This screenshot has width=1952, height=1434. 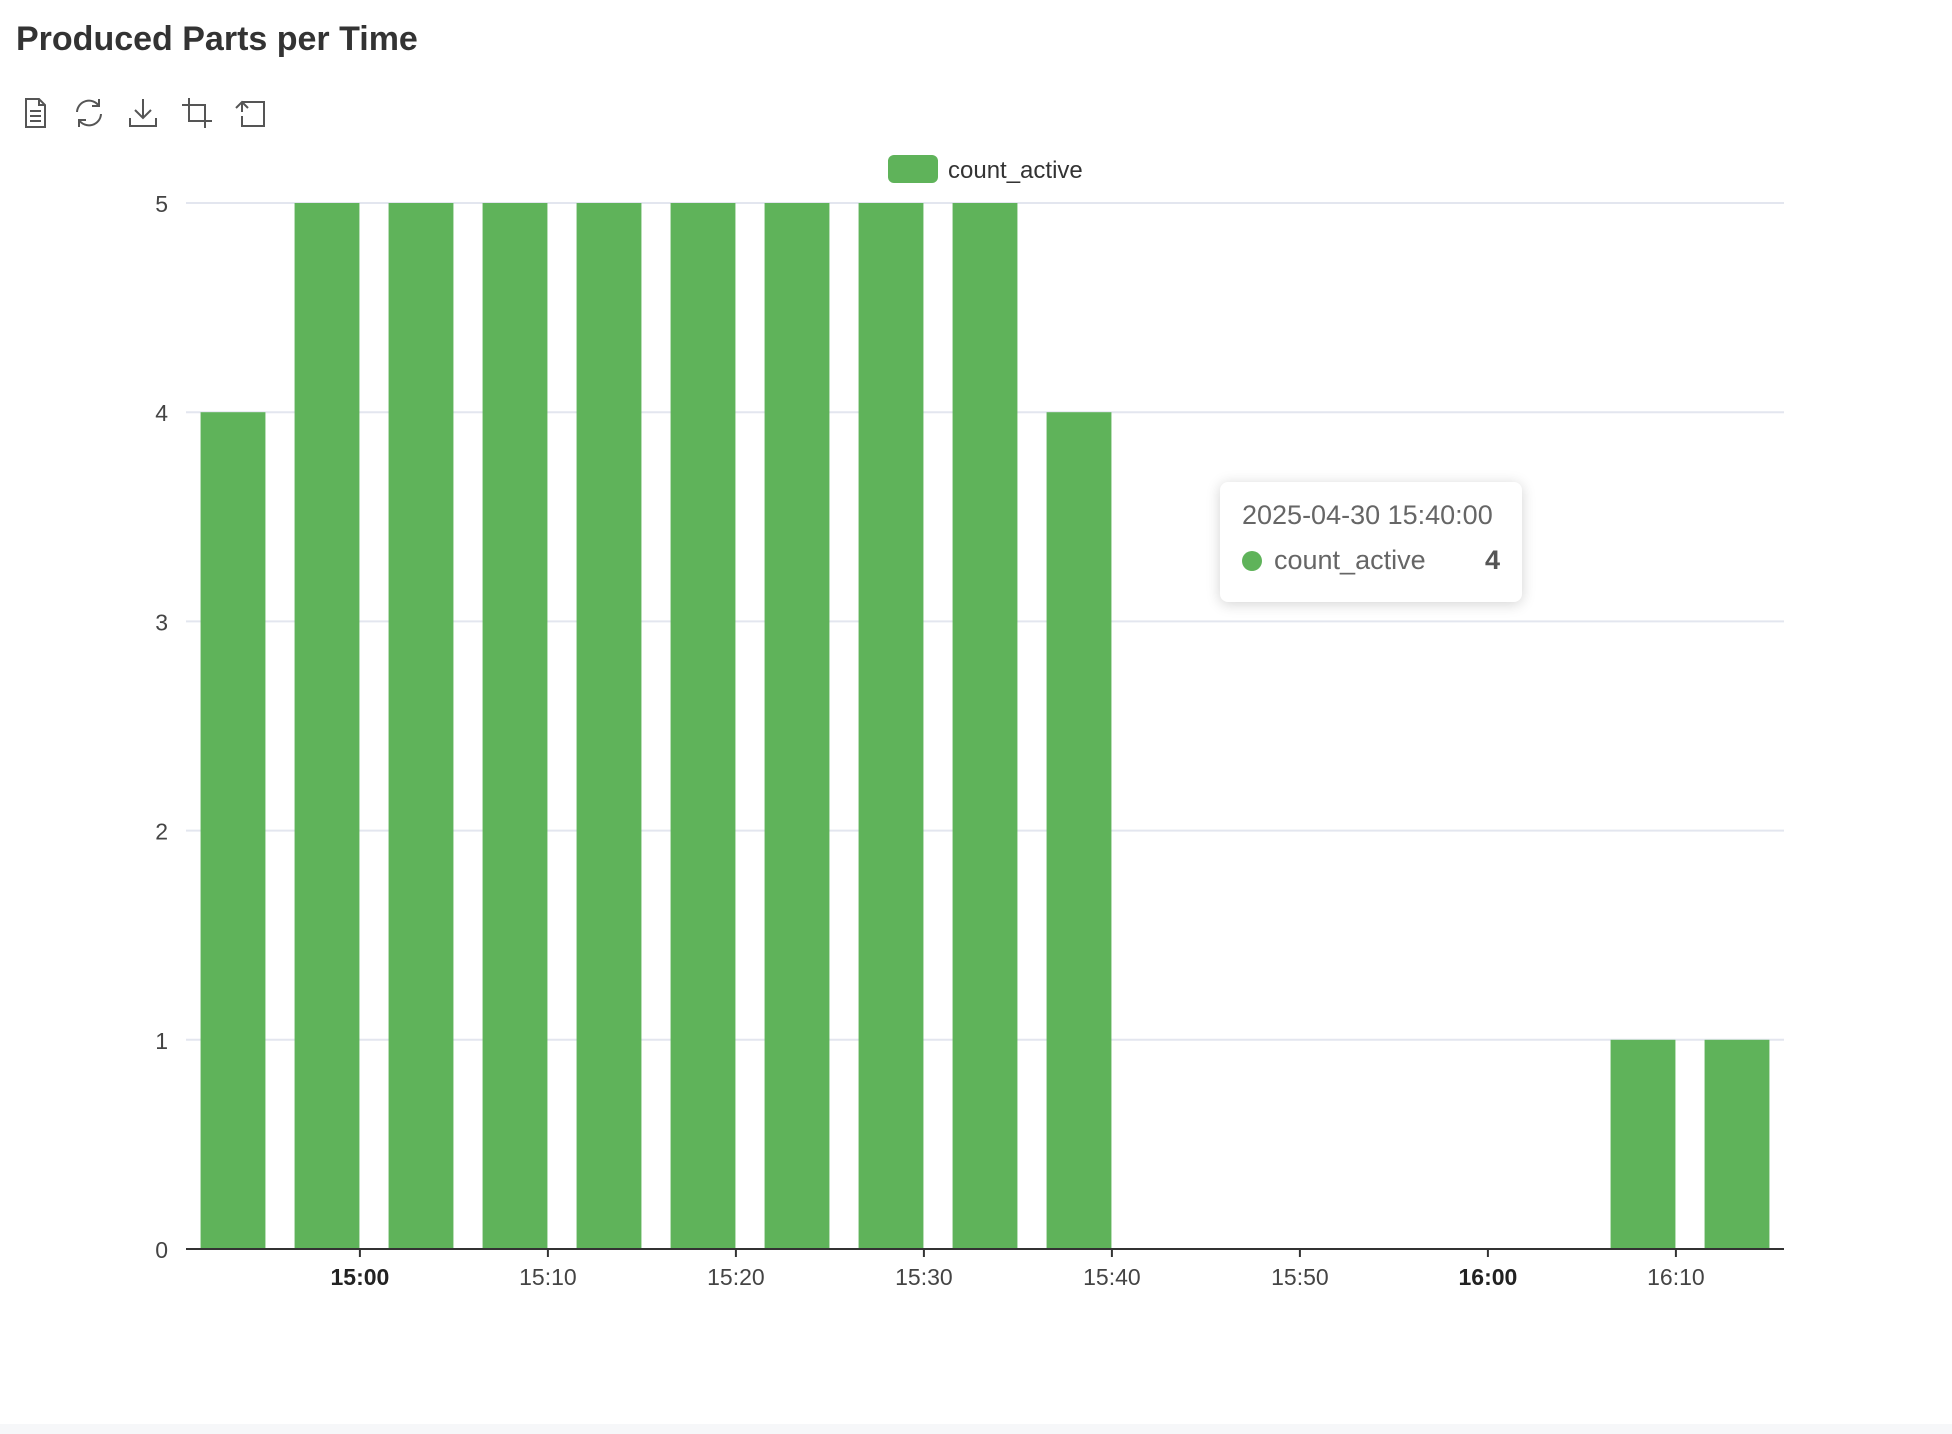 I want to click on x-tick-label: 16:10, so click(x=1676, y=1277).